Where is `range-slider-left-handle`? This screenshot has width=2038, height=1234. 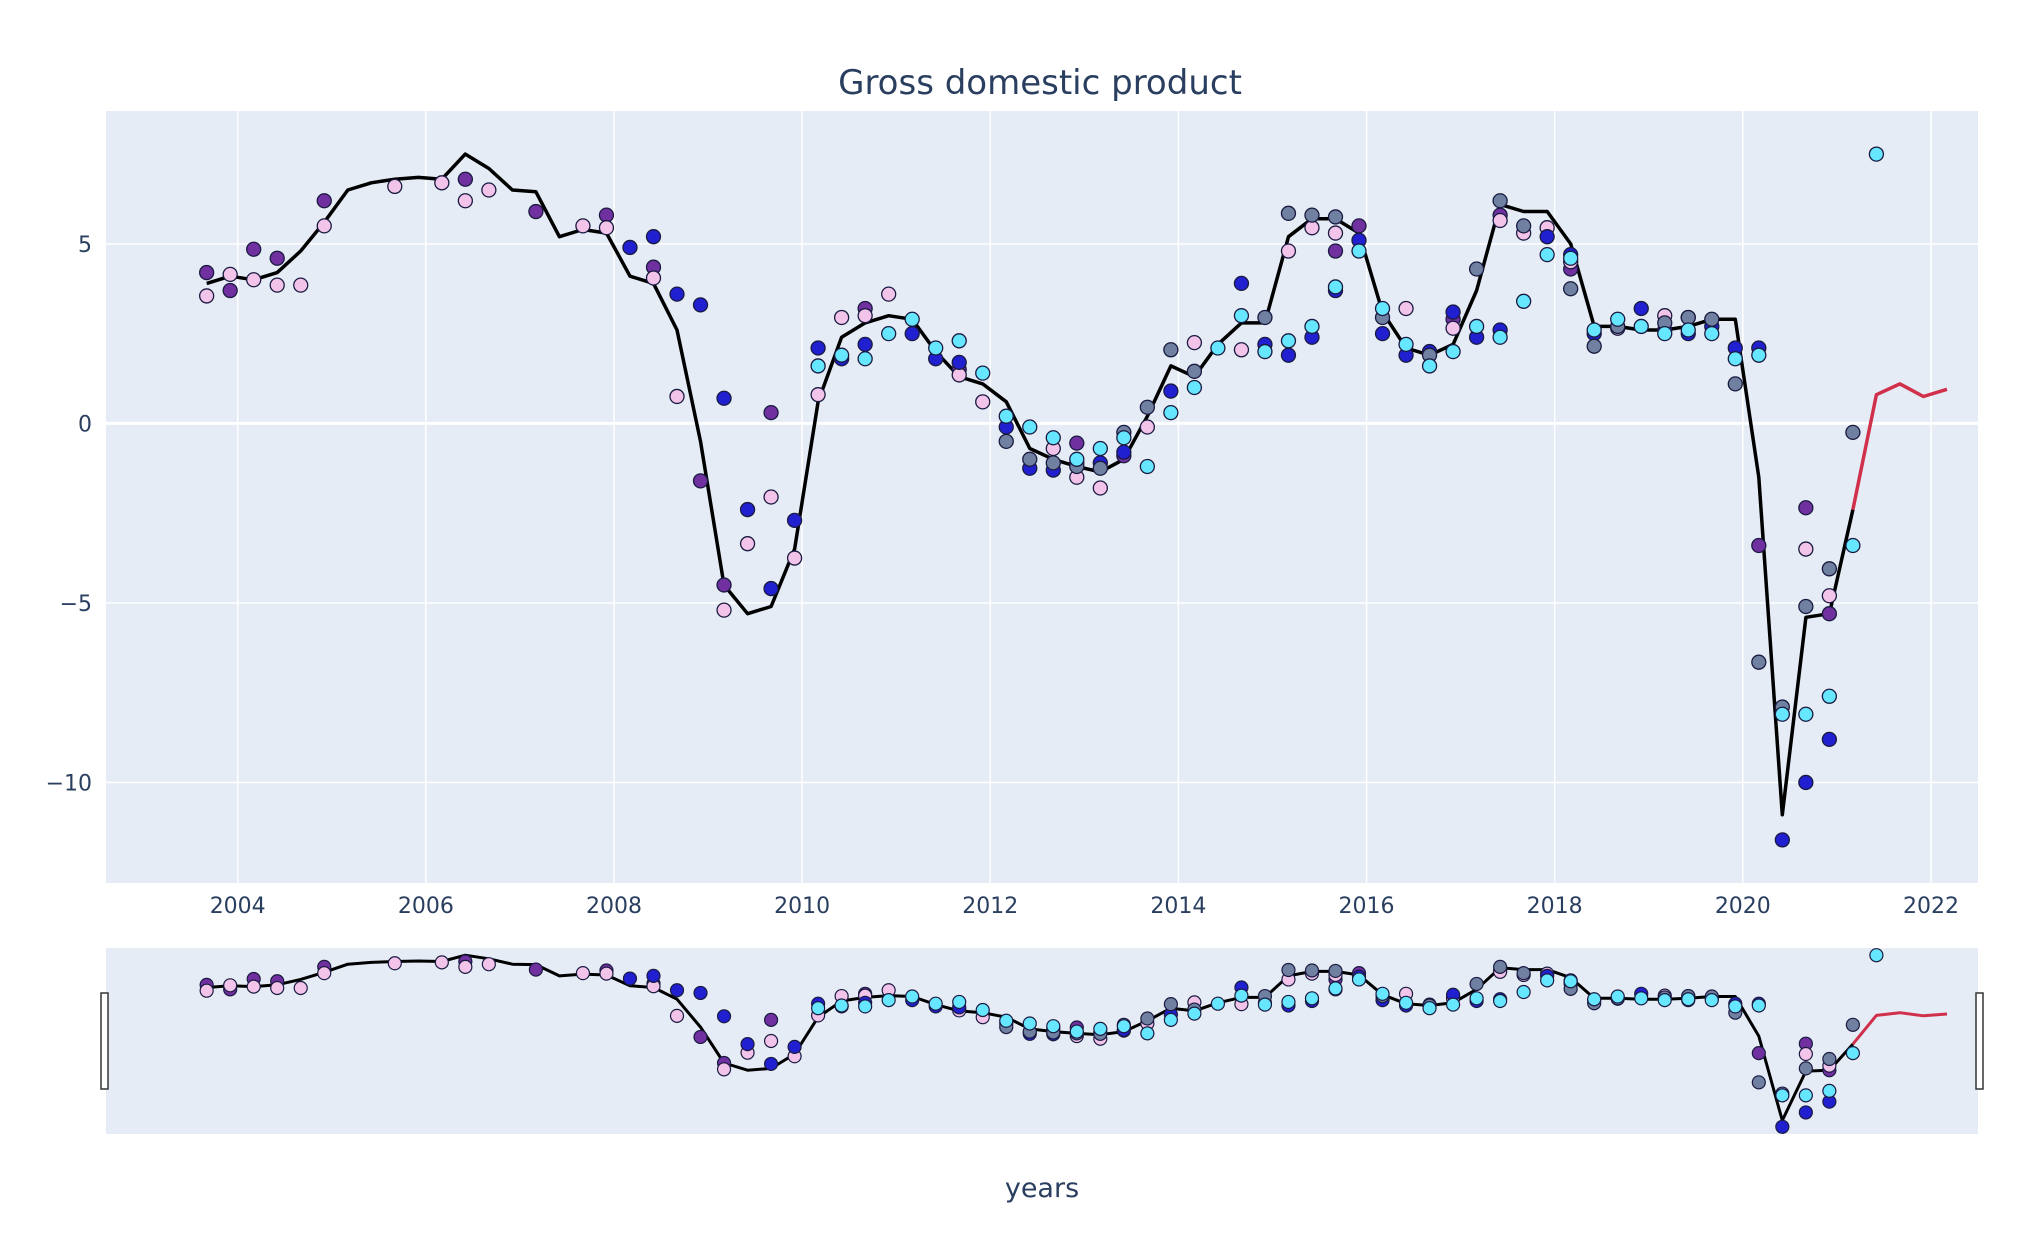 range-slider-left-handle is located at coordinates (104, 1041).